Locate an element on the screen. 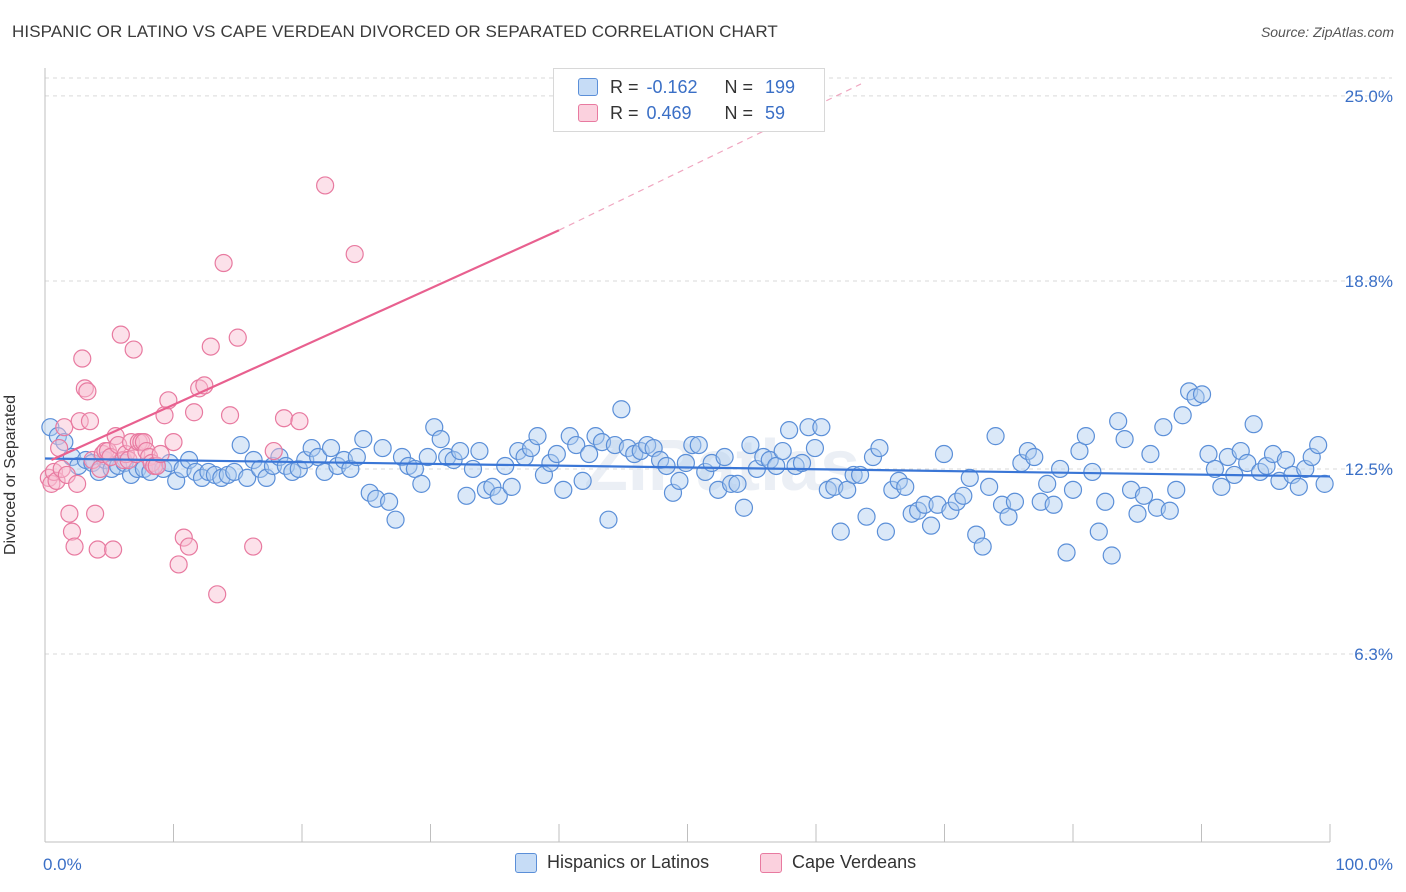  bottom-legend-hispanic: Hispanics or Latinos is located at coordinates (612, 862).